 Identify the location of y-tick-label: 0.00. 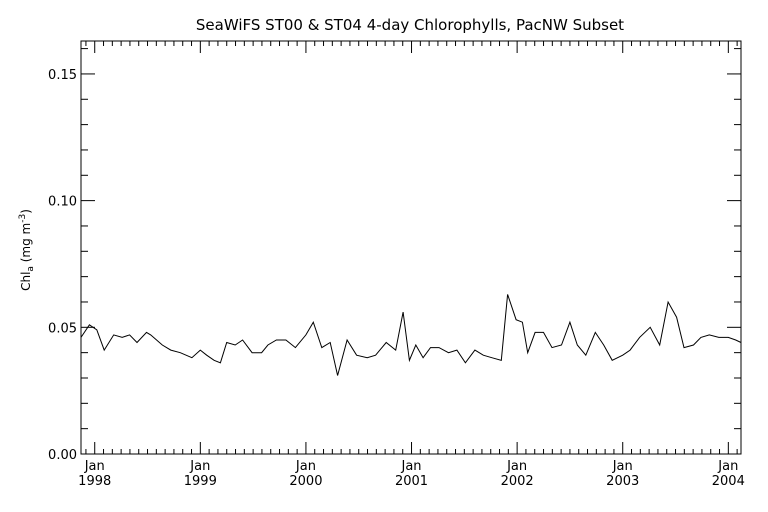
(62, 455).